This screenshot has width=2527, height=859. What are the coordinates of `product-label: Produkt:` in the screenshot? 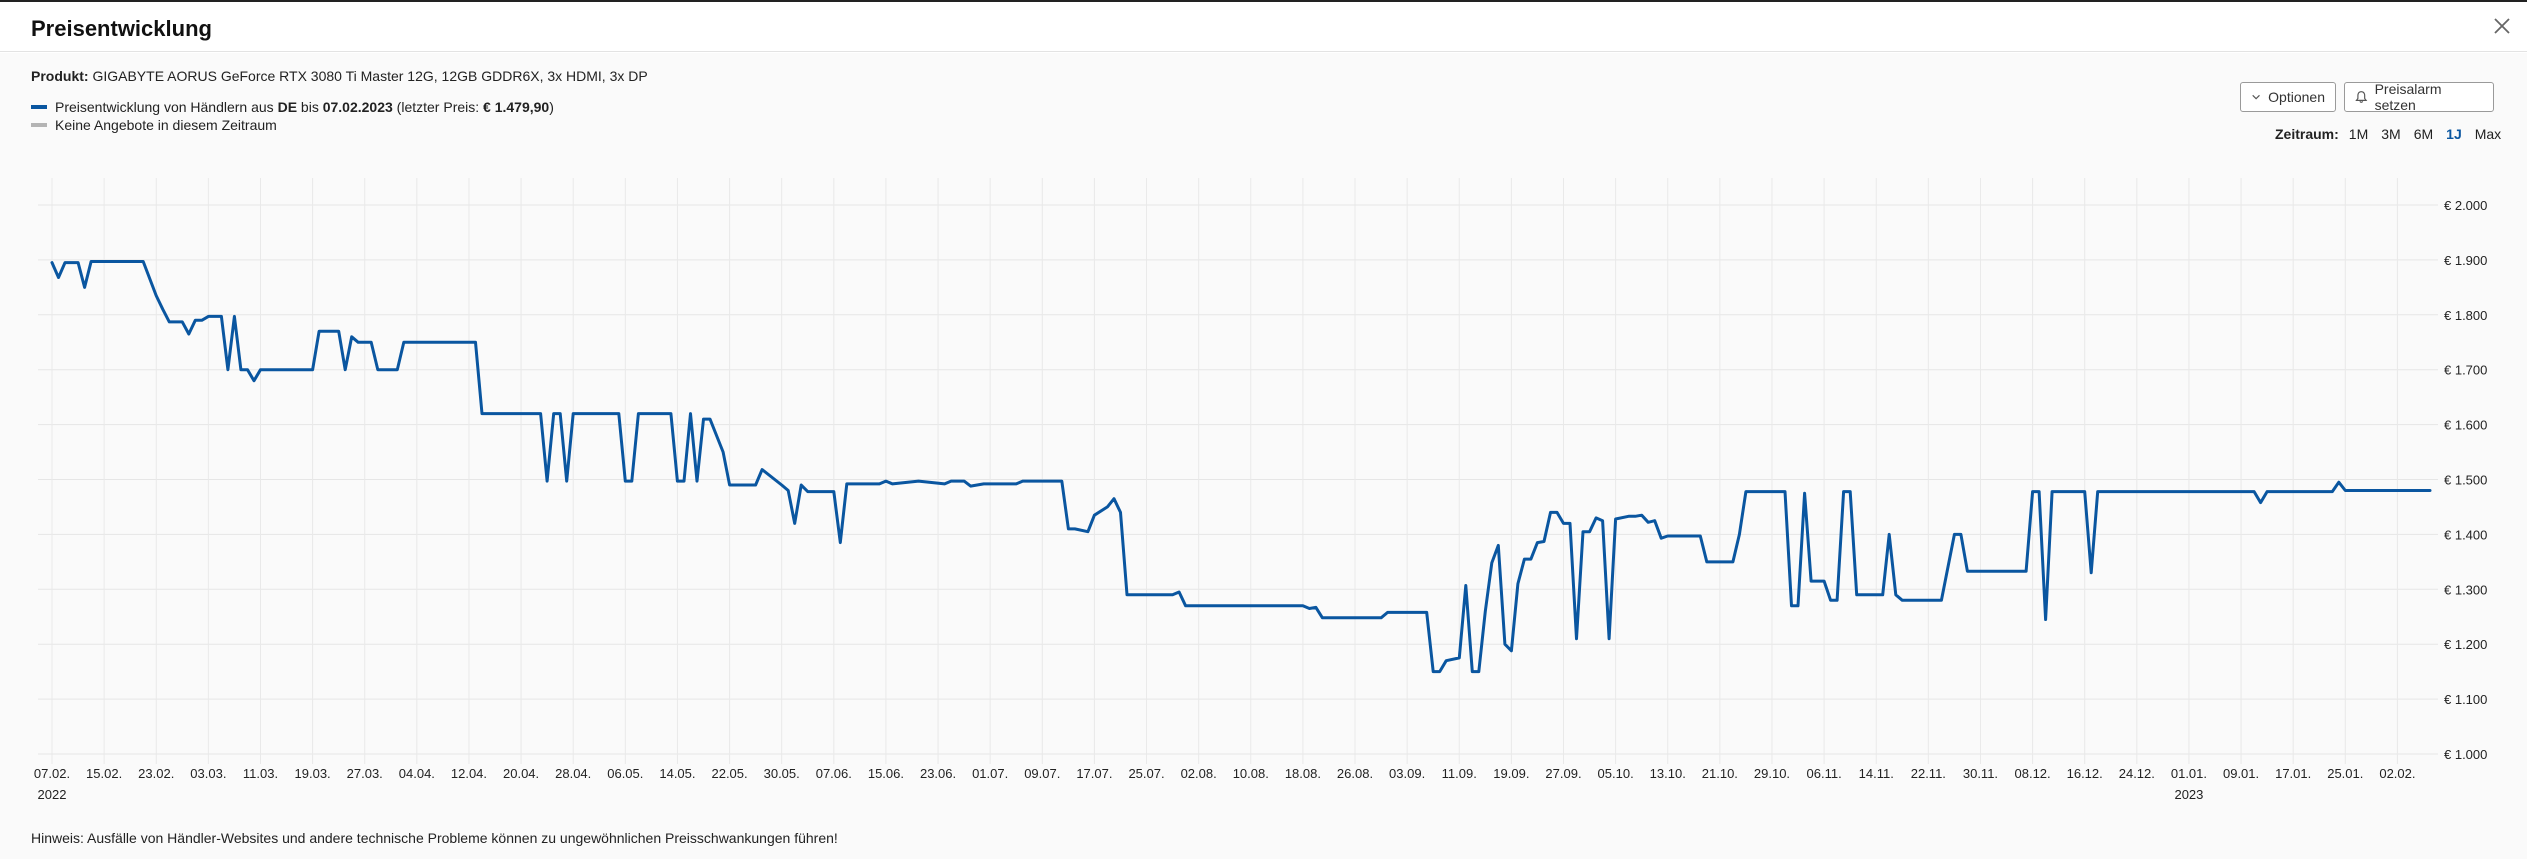 It's located at (60, 76).